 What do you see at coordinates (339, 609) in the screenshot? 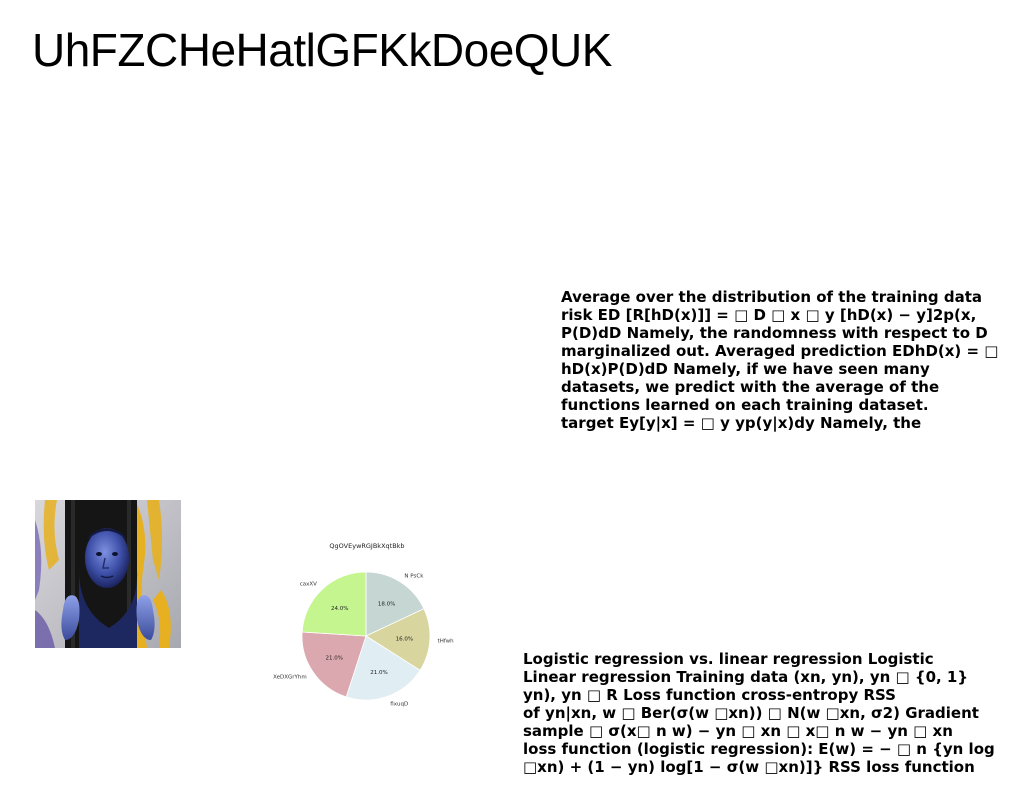
I see `slice-percent-label: 24.0%` at bounding box center [339, 609].